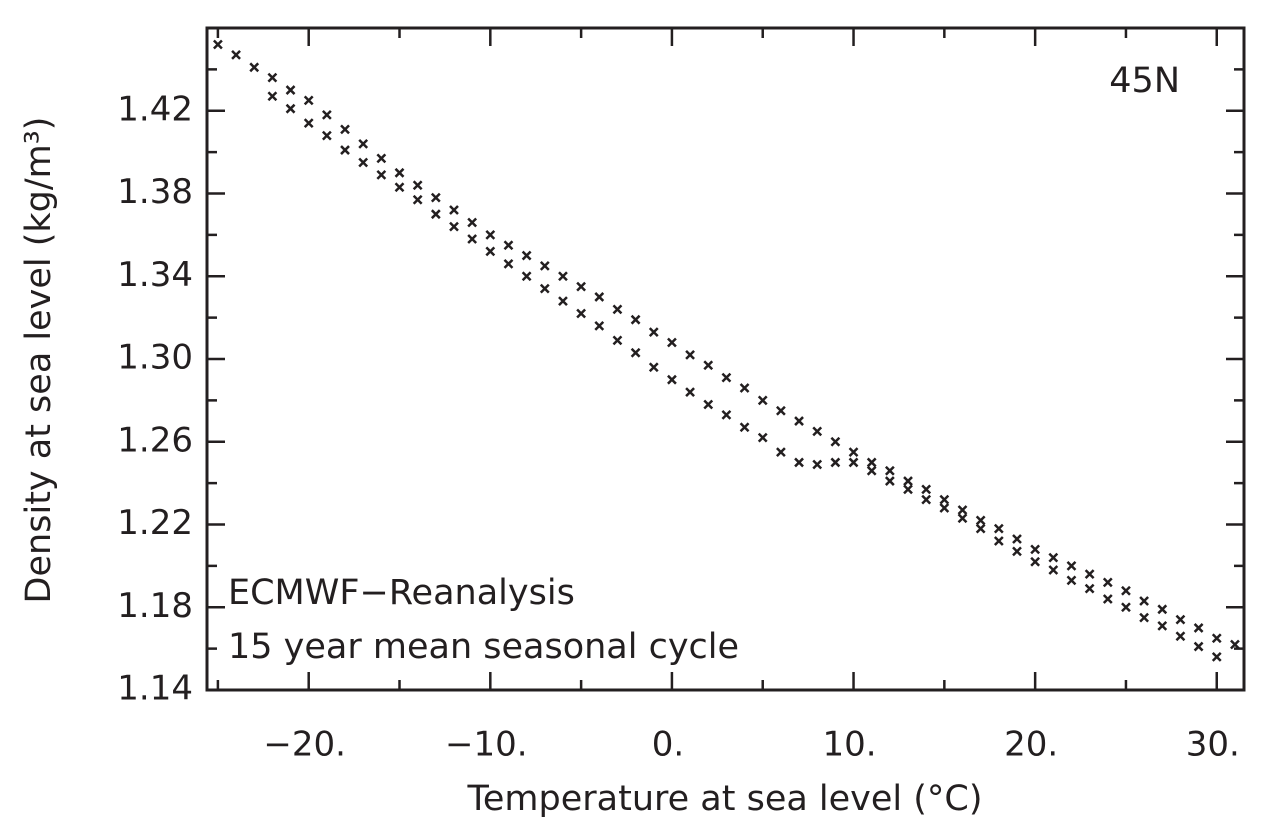 The image size is (1261, 823). I want to click on y-tick-label: 1.22, so click(155, 523).